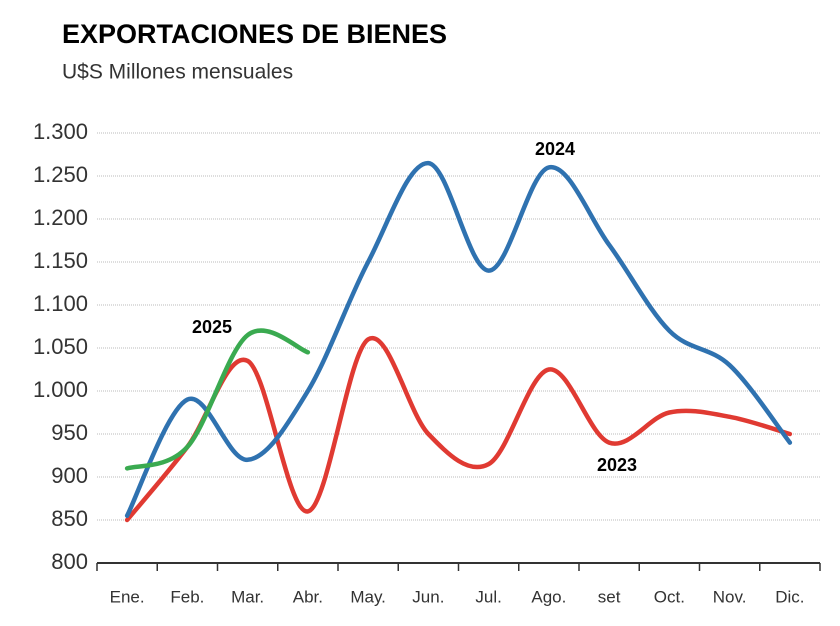 The height and width of the screenshot is (626, 840). What do you see at coordinates (69, 475) in the screenshot?
I see `y-tick-label: 900` at bounding box center [69, 475].